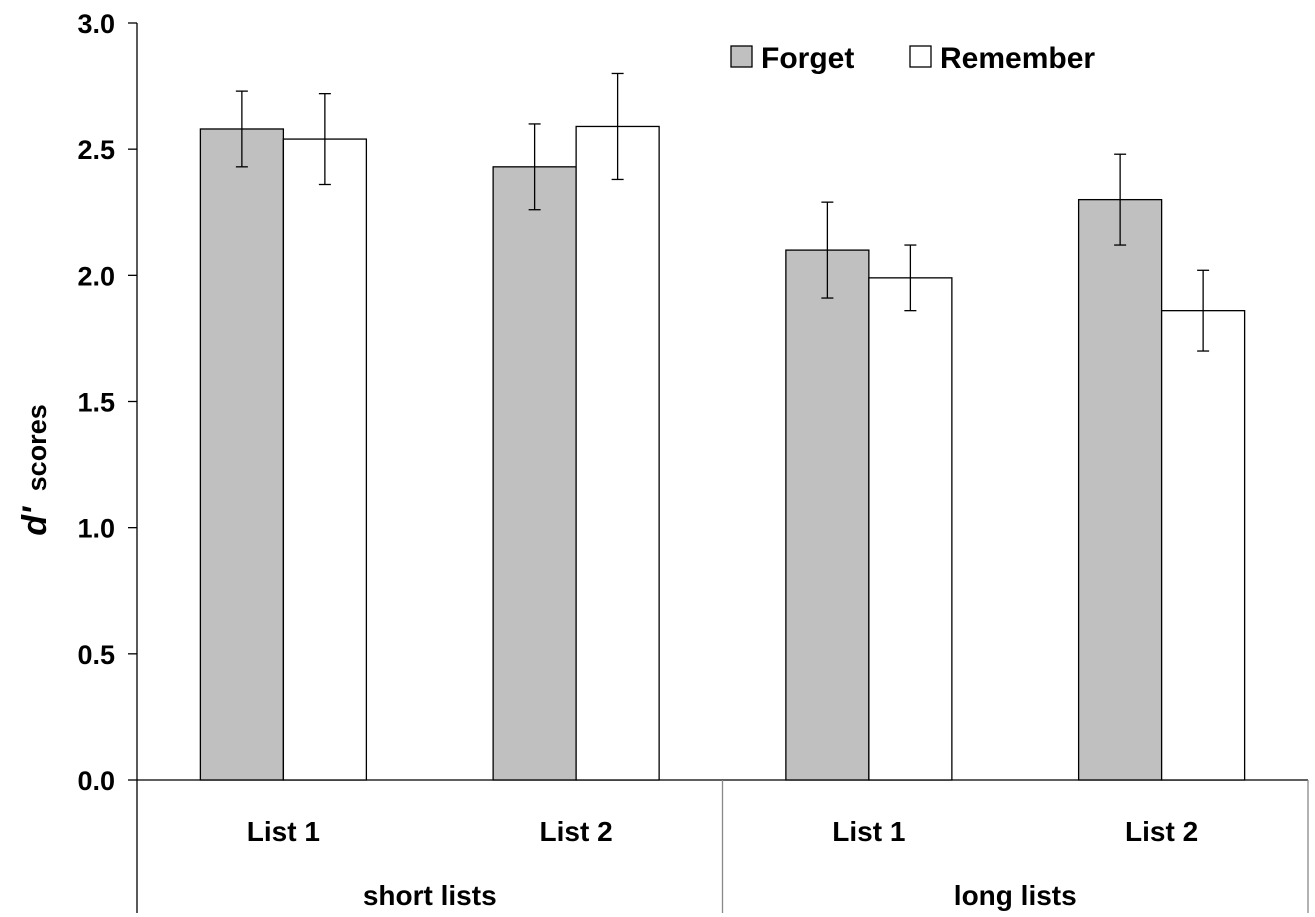 This screenshot has height=917, width=1315. I want to click on y-axis-label: d' scores, so click(35, 469).